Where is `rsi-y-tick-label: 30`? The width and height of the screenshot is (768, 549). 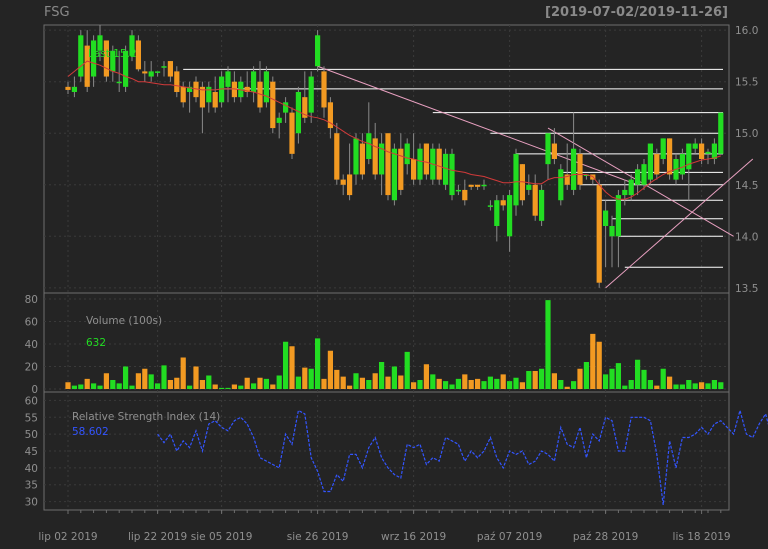 rsi-y-tick-label: 30 is located at coordinates (31, 503).